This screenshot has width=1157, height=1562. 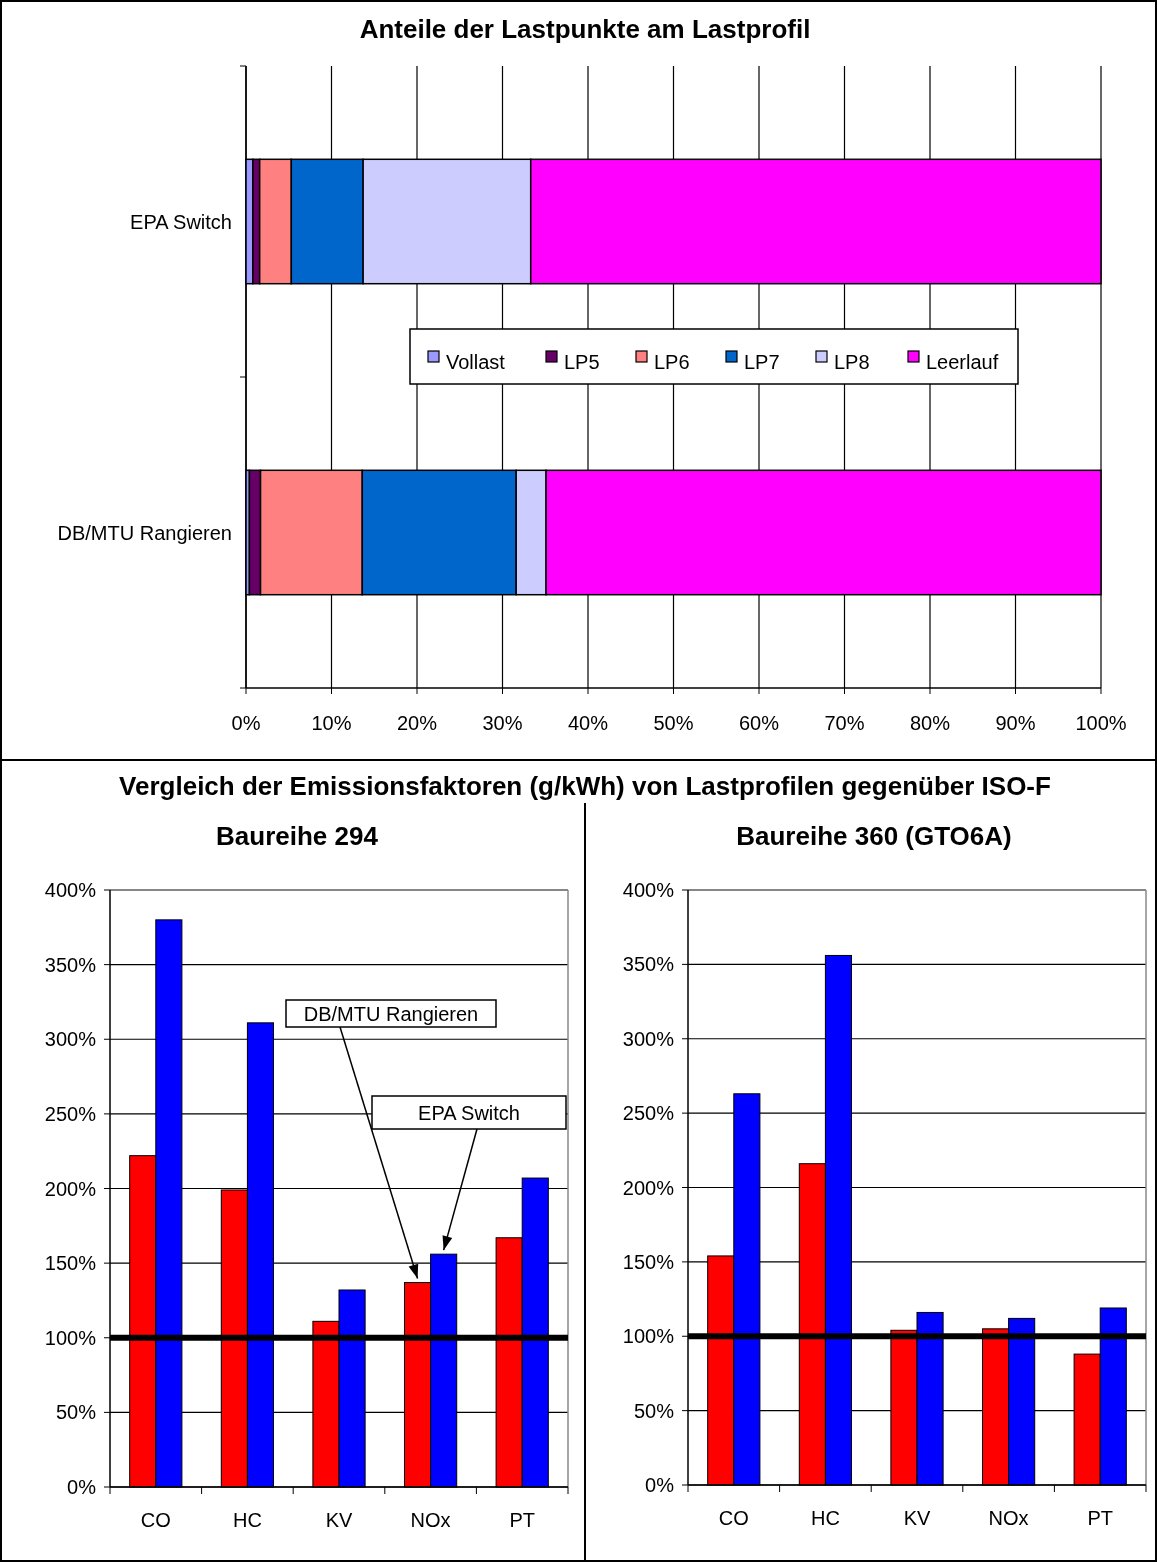 What do you see at coordinates (588, 723) in the screenshot?
I see `x-tick-label: 40%` at bounding box center [588, 723].